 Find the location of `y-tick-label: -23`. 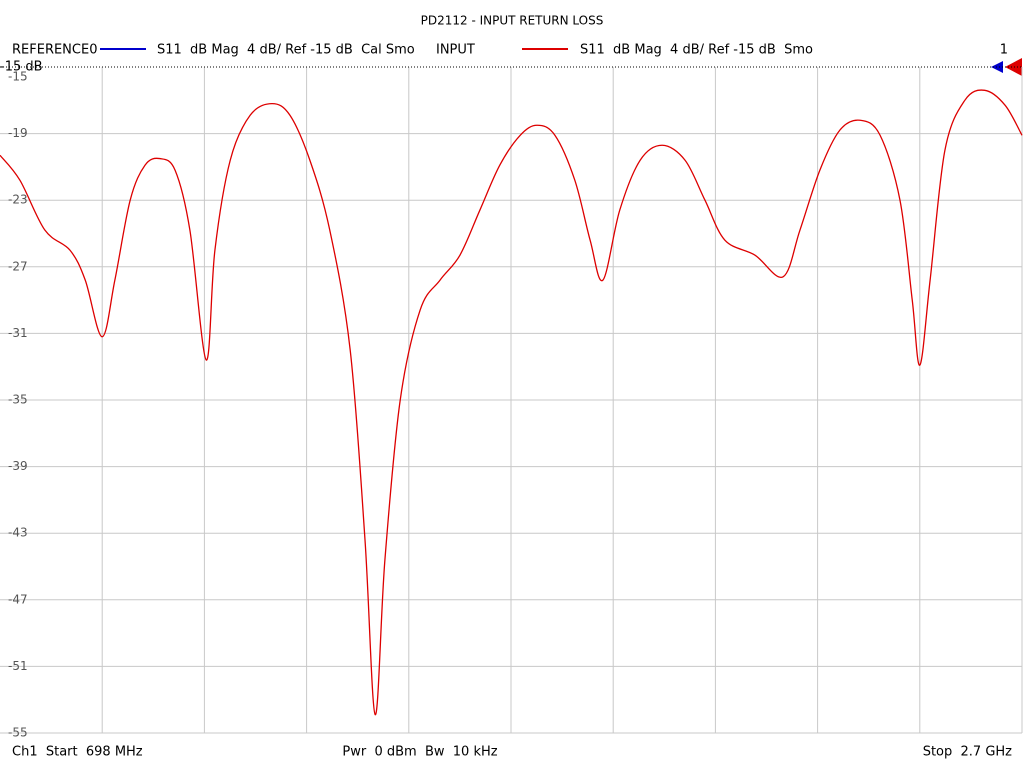

y-tick-label: -23 is located at coordinates (18, 200).